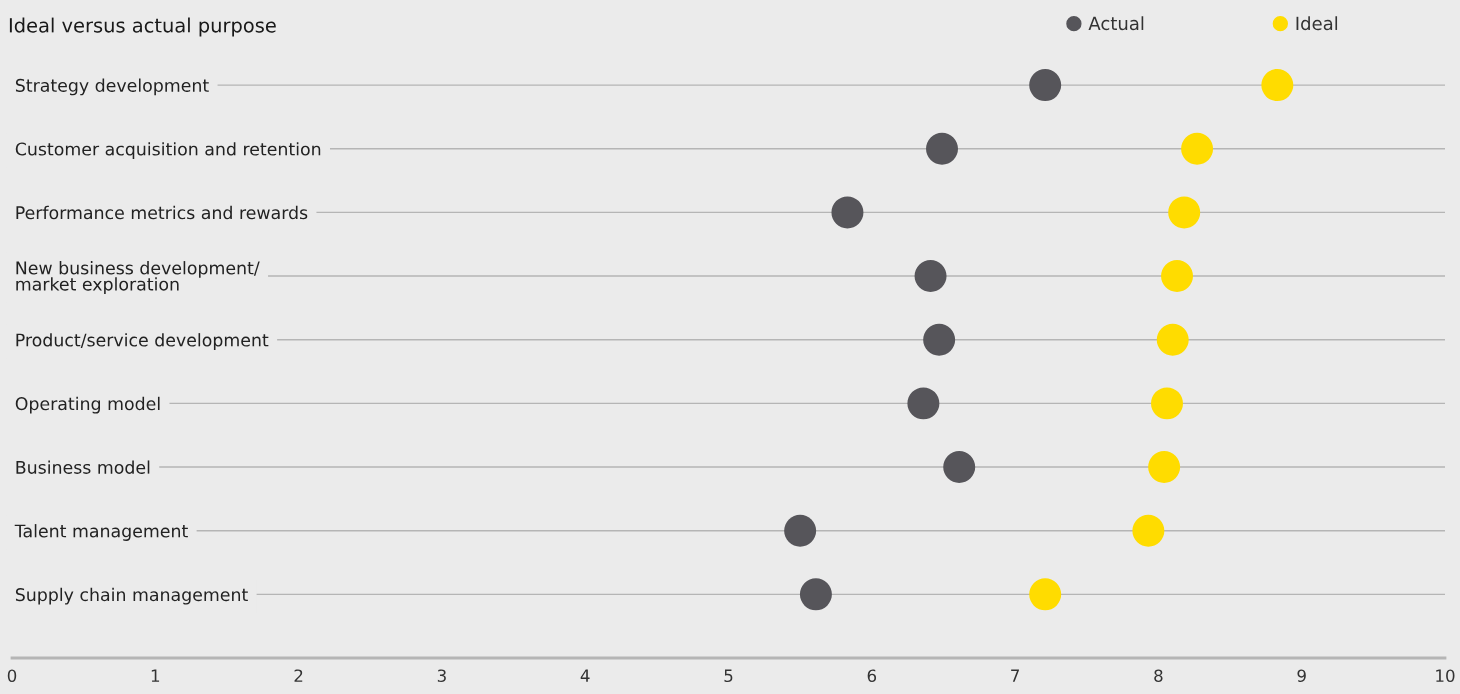  What do you see at coordinates (112, 87) in the screenshot?
I see `y-tick-label: Strategy development` at bounding box center [112, 87].